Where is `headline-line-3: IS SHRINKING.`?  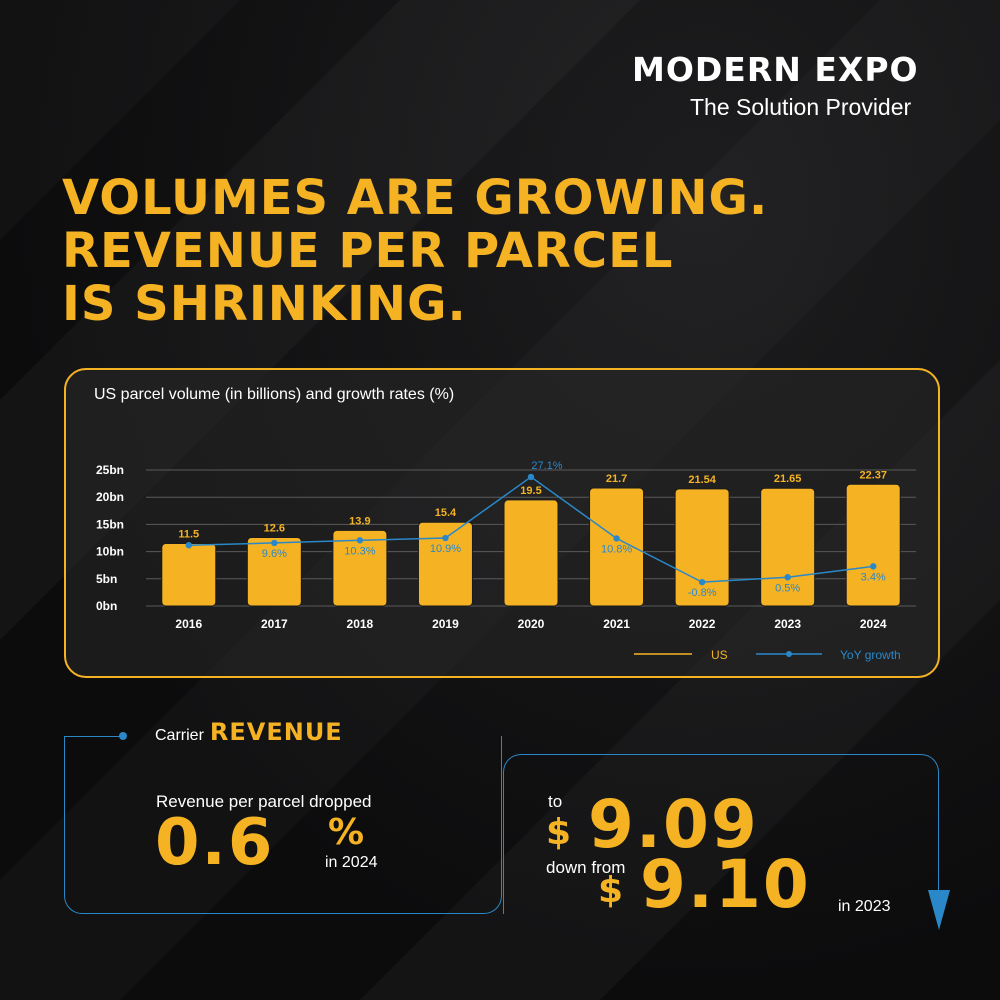 headline-line-3: IS SHRINKING. is located at coordinates (264, 304).